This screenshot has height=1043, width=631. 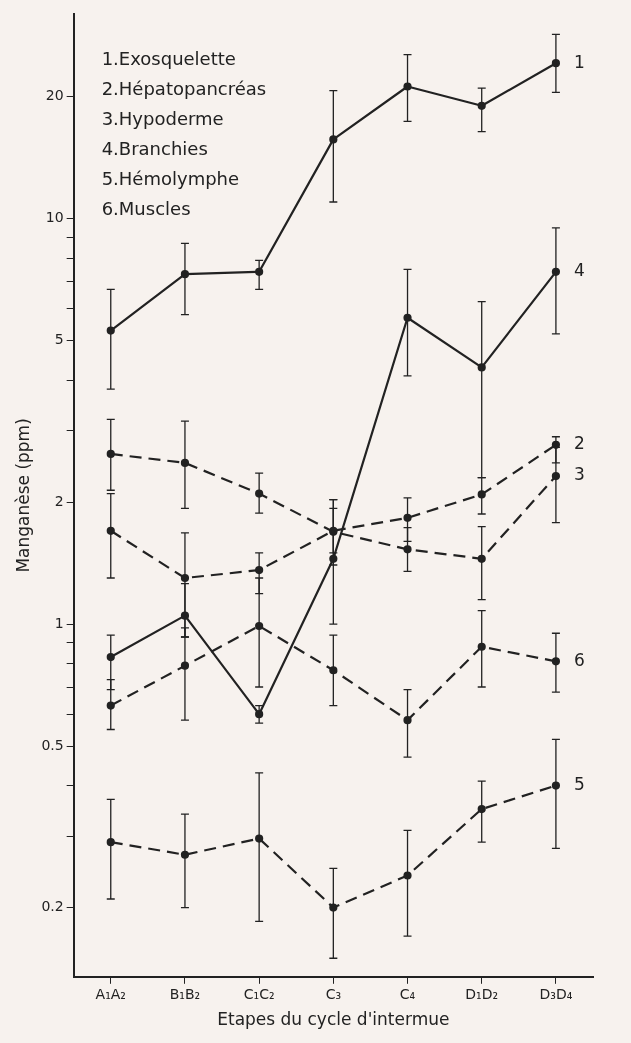 I want to click on x-tick-label: C₄, so click(x=407, y=993).